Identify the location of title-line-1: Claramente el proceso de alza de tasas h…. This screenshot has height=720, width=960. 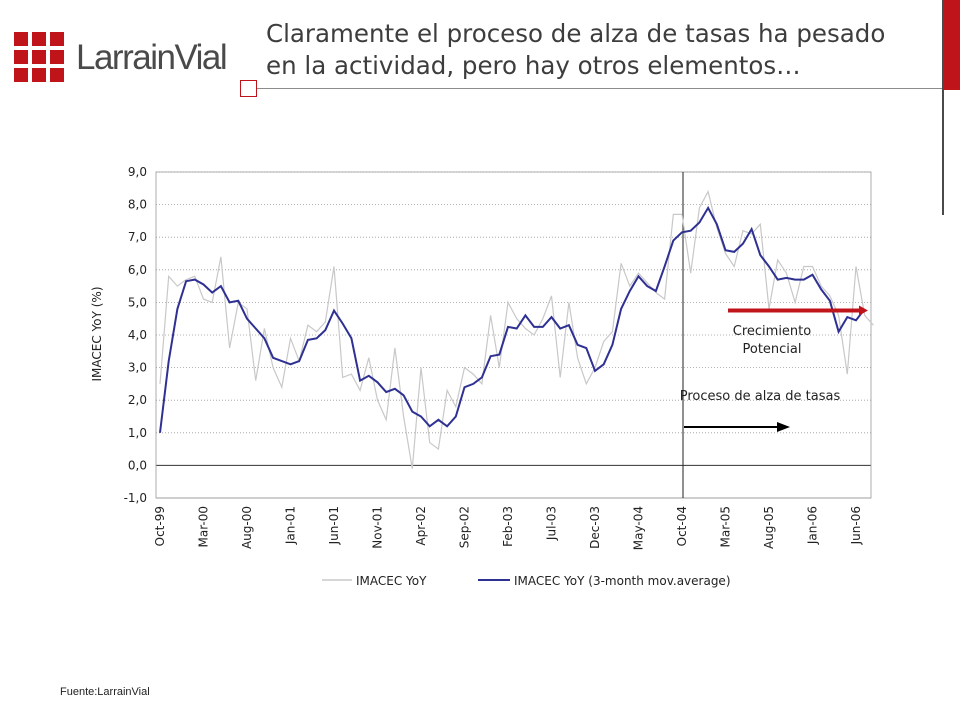
(576, 33).